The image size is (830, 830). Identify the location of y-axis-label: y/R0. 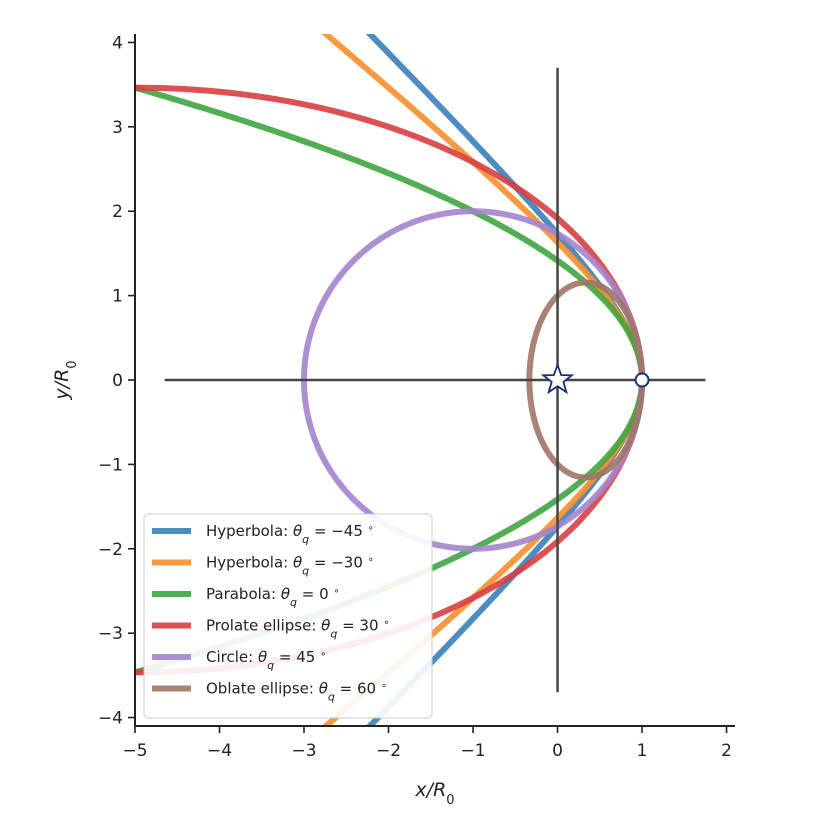
(65, 380).